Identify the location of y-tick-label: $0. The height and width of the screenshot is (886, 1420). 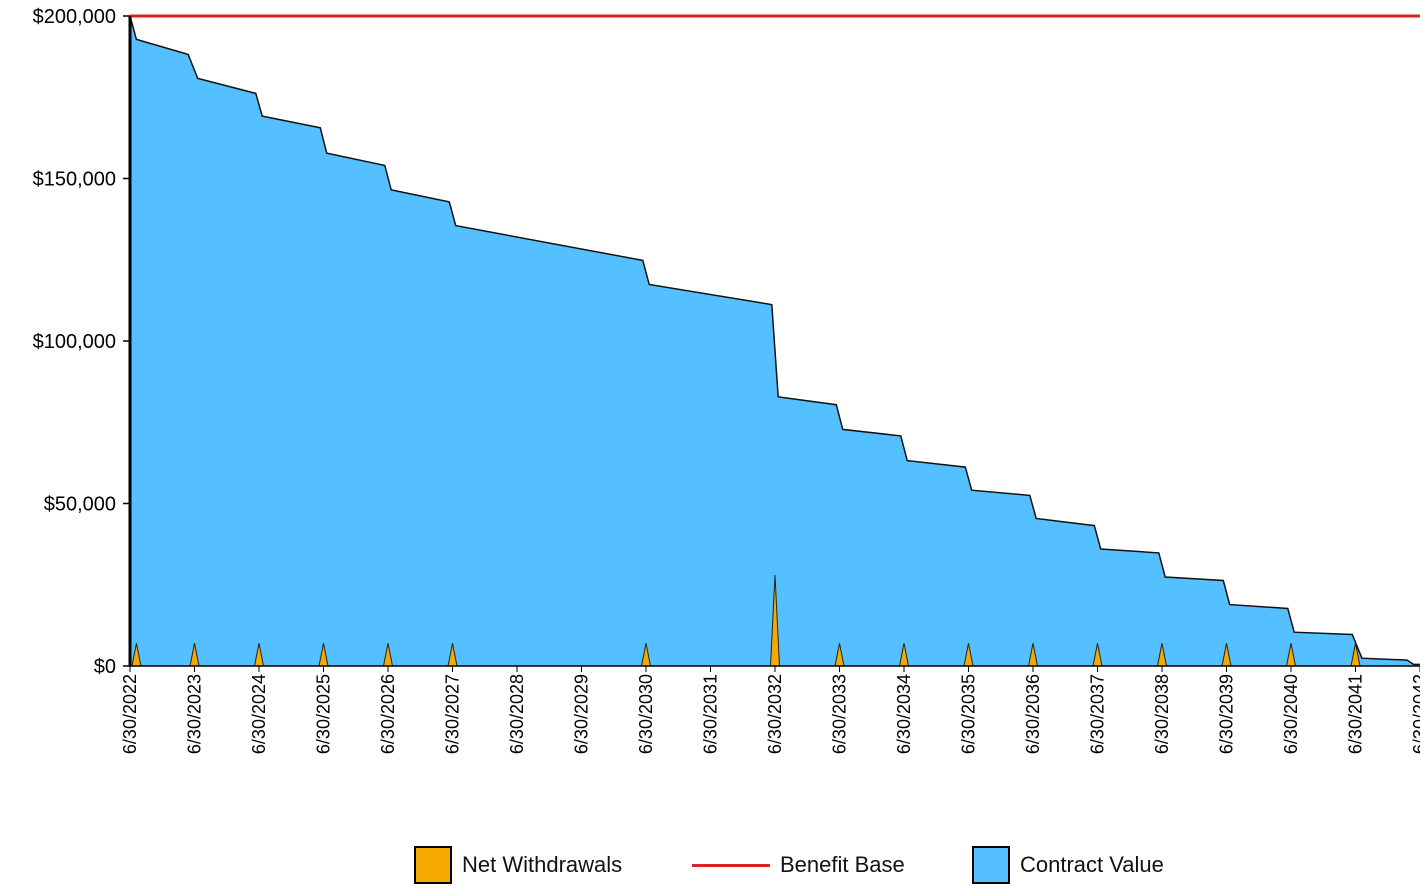
(105, 667).